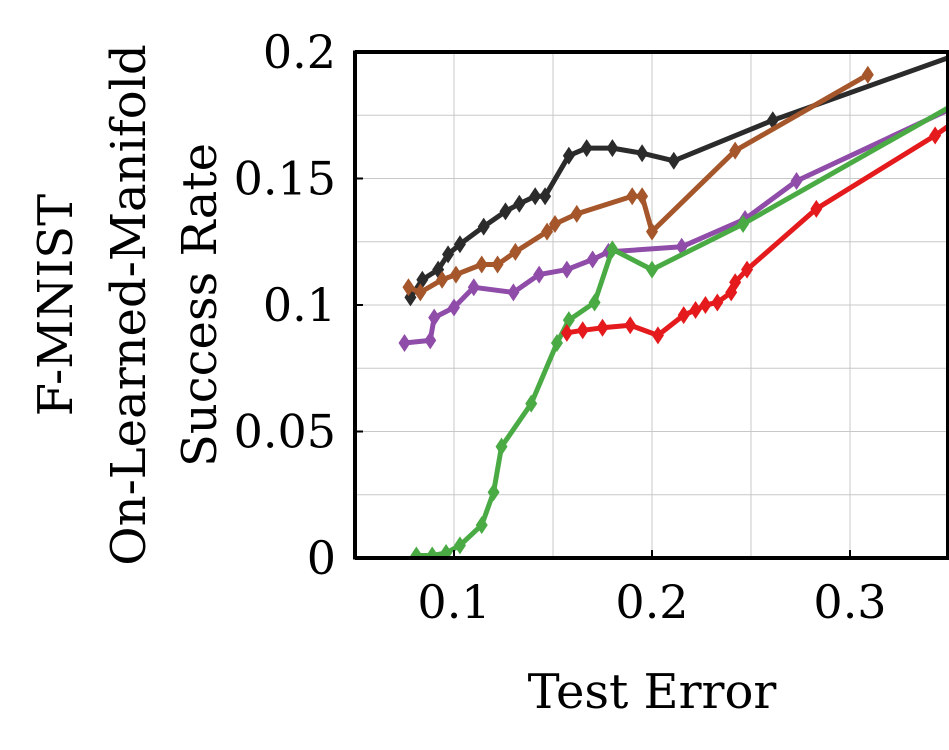 This screenshot has width=949, height=750. Describe the element at coordinates (321, 558) in the screenshot. I see `y-tick-label: 0` at that location.